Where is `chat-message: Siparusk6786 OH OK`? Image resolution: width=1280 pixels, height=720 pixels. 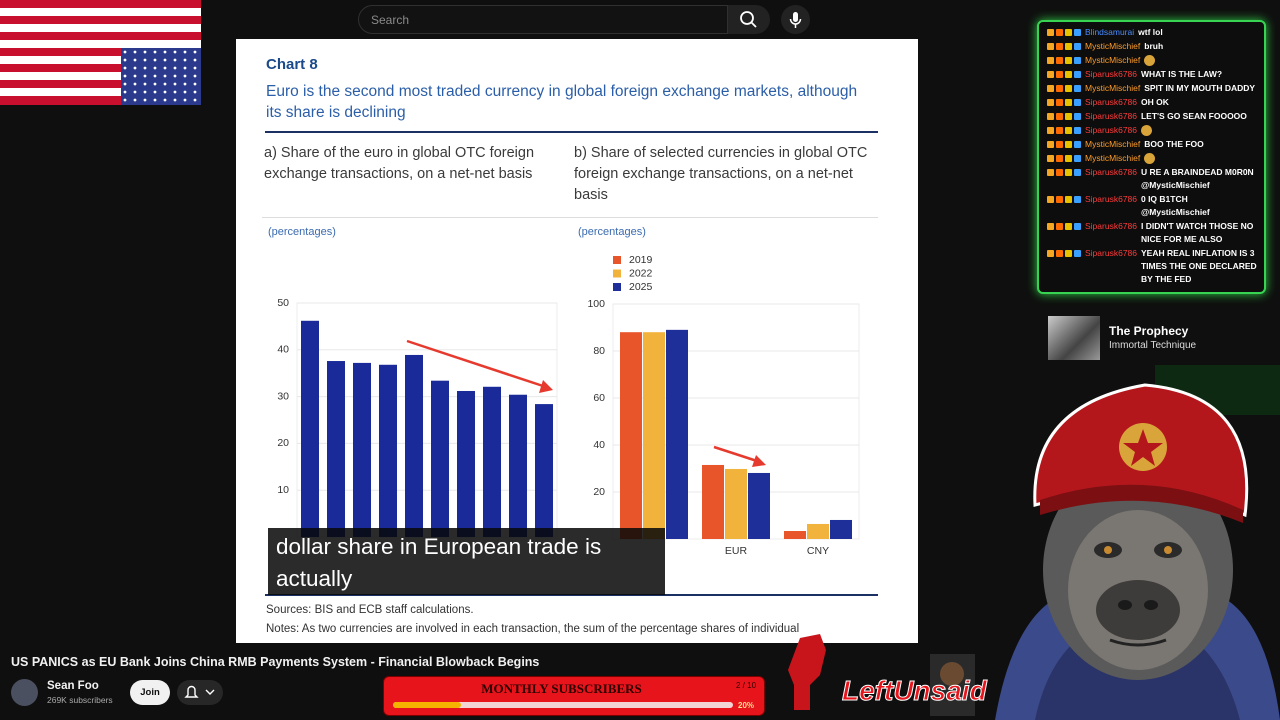
chat-message: Siparusk6786 OH OK is located at coordinates (1155, 102).